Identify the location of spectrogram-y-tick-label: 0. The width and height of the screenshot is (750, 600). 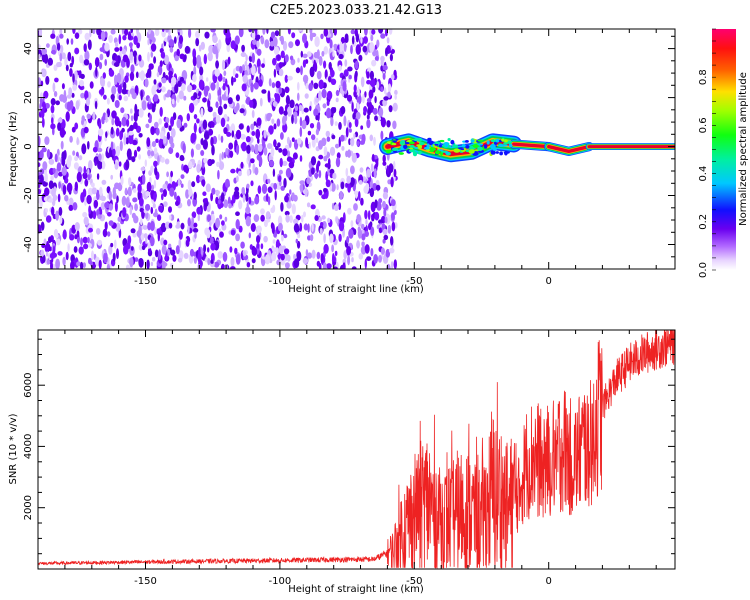
(28, 146).